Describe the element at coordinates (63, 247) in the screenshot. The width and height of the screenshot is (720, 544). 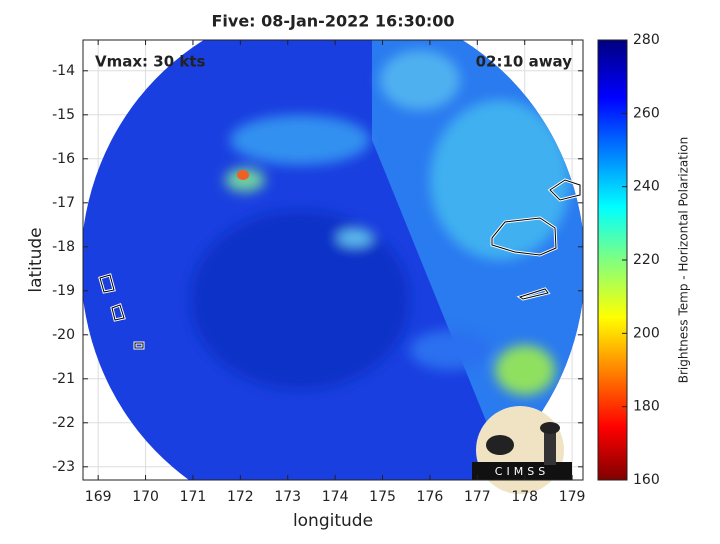
I see `y-tick-label: -18` at that location.